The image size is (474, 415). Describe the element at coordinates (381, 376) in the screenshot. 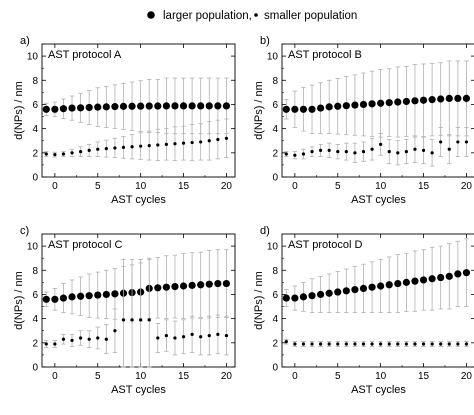

I see `x-tick-label: 10` at that location.